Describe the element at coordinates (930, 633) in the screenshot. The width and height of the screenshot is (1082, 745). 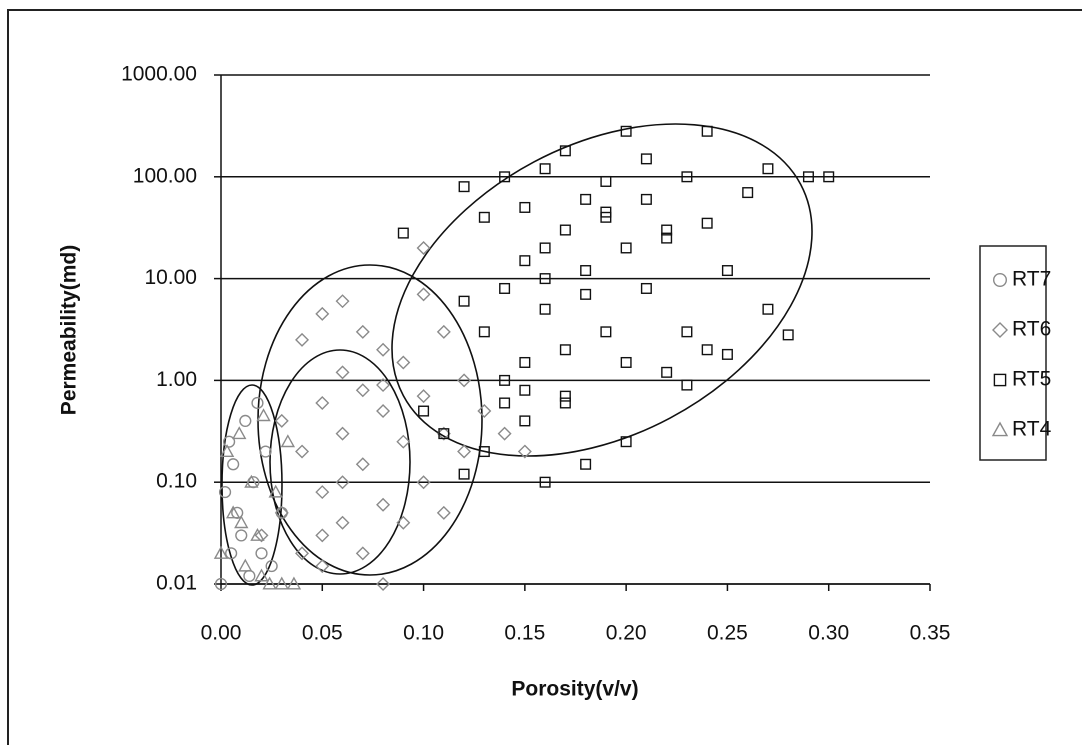
I see `x-tick-label: 0.35` at that location.